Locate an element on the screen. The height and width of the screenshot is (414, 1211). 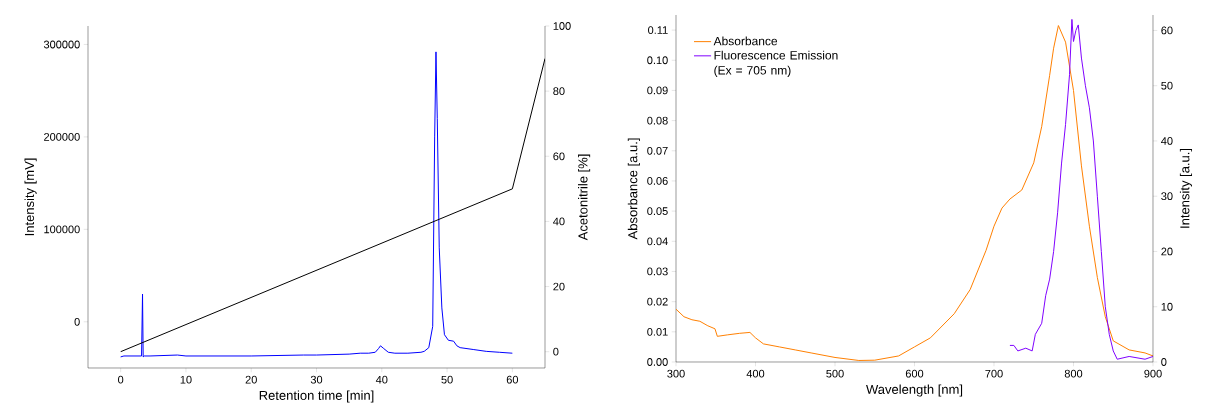
y-tick-label: 0.07 is located at coordinates (657, 150).